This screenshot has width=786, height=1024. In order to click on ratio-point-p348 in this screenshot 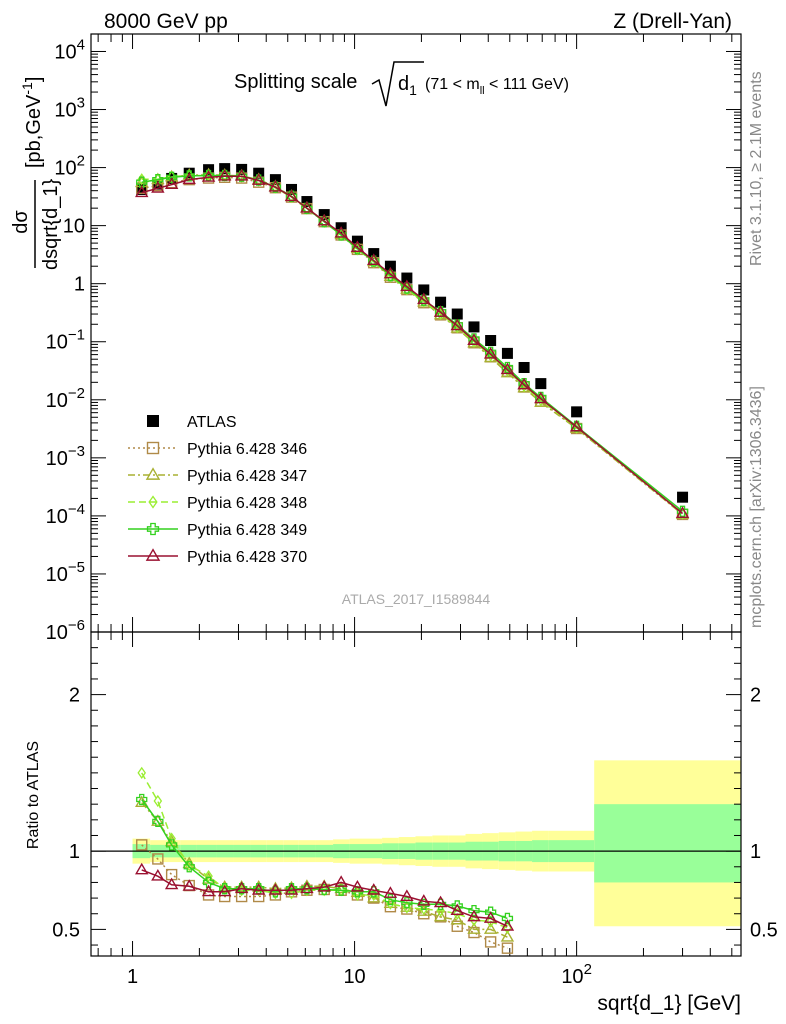, I will do `click(142, 773)`.